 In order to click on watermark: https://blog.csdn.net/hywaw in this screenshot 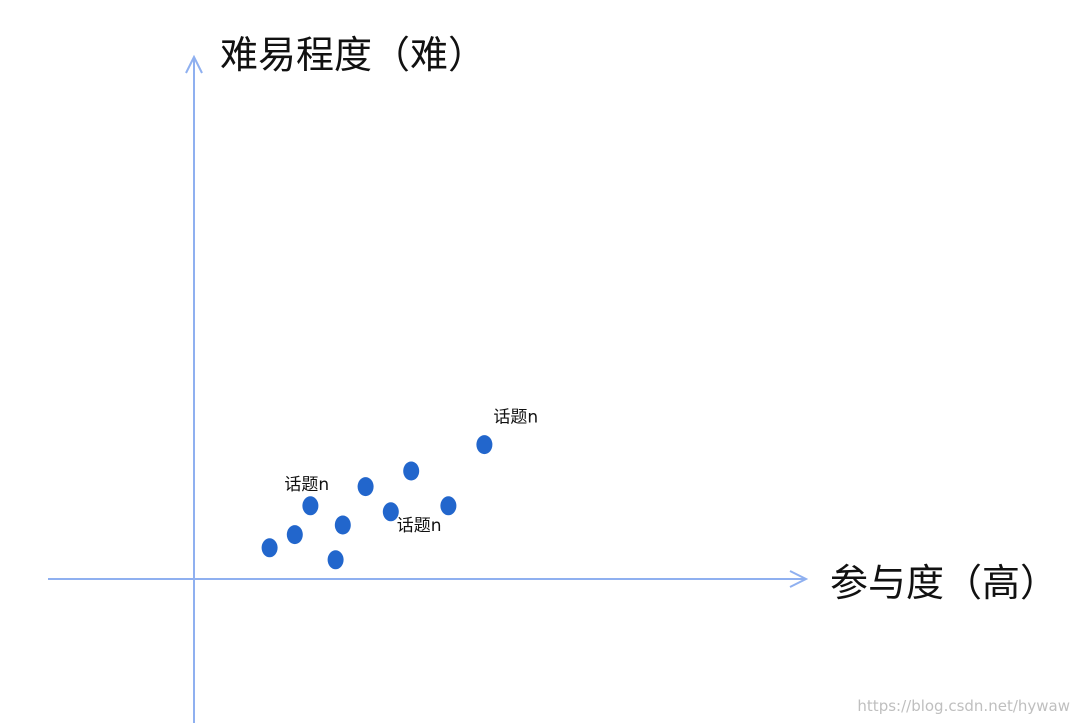, I will do `click(963, 706)`.